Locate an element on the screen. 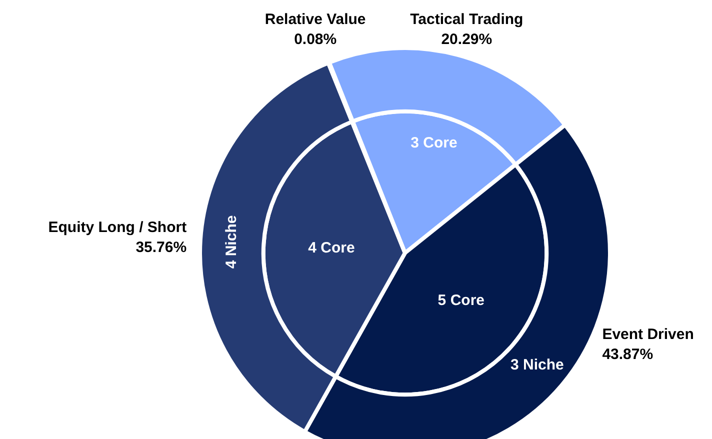  text: 3 Core is located at coordinates (434, 143).